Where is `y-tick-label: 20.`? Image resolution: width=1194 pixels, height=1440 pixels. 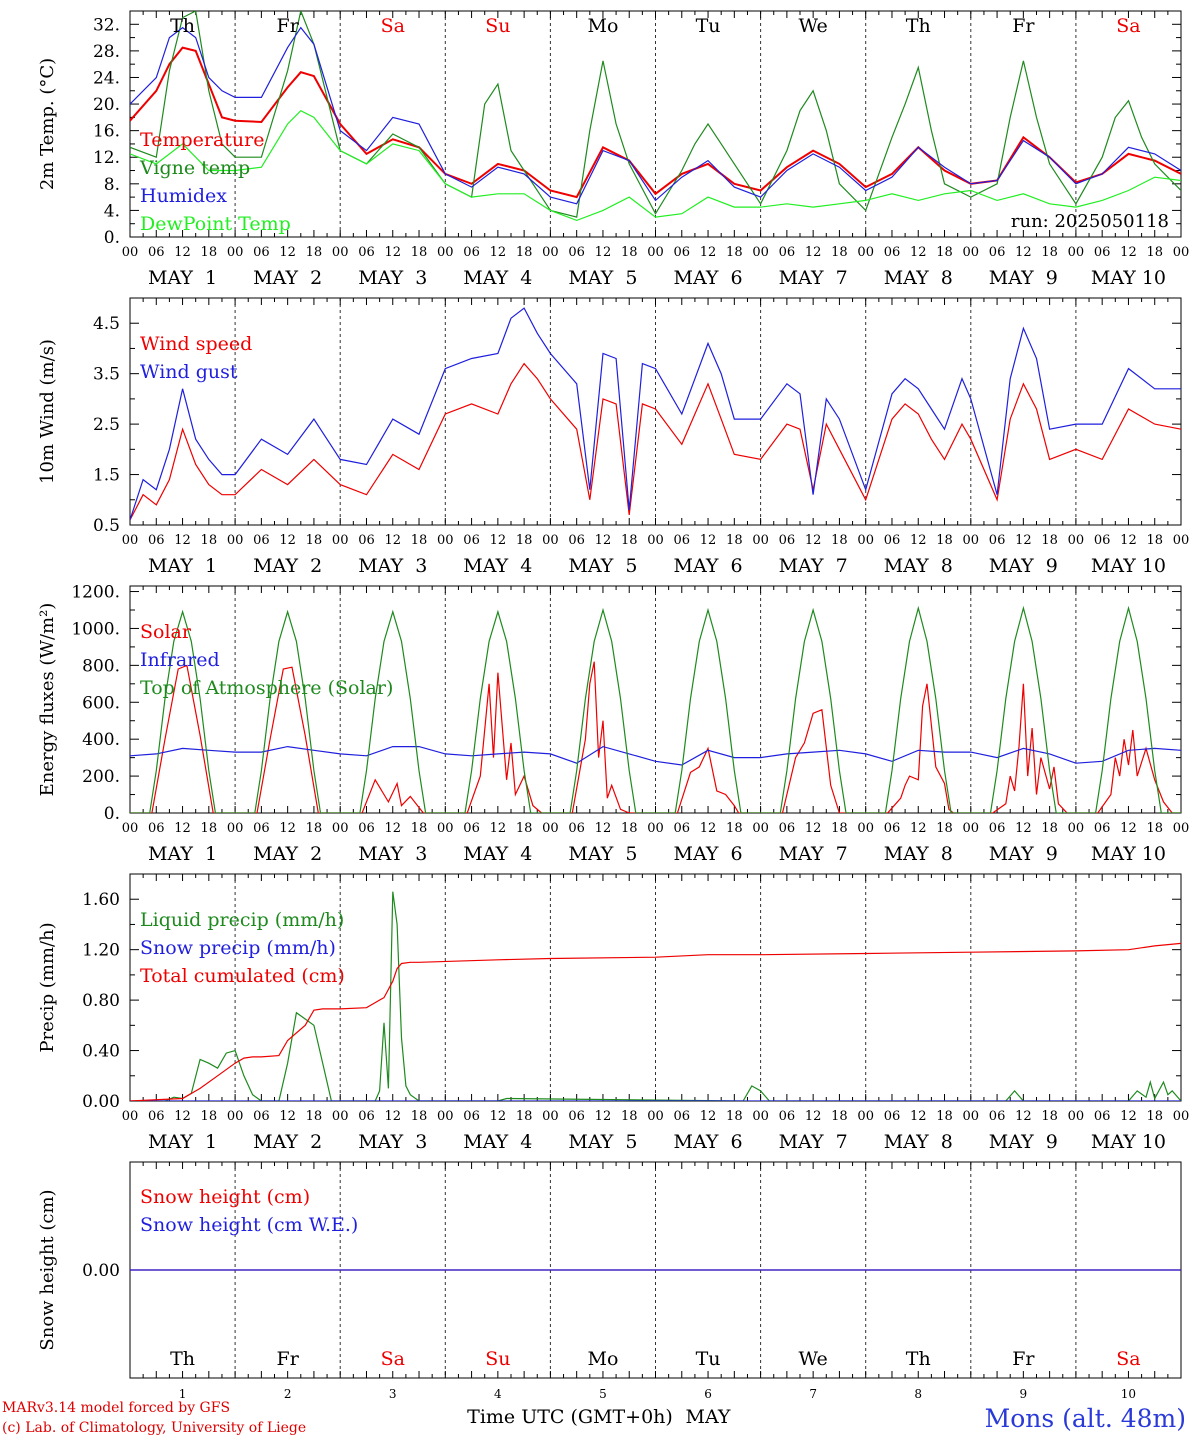 y-tick-label: 20. is located at coordinates (106, 105).